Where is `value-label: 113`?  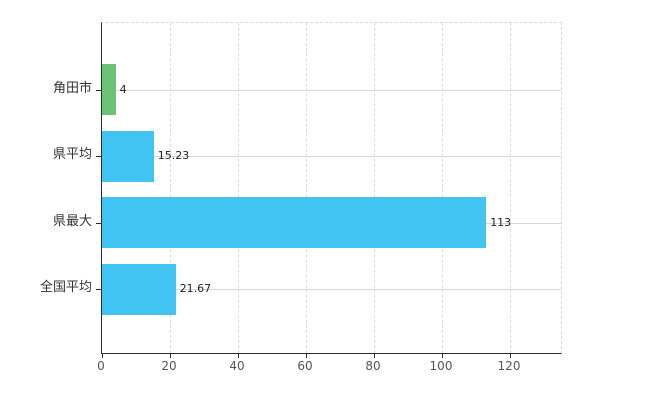 value-label: 113 is located at coordinates (501, 222).